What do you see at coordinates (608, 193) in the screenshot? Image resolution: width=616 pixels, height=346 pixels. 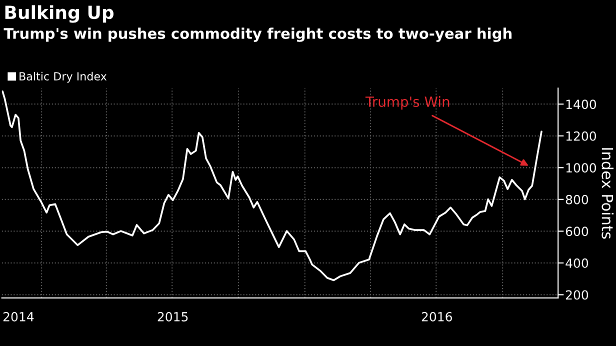 I see `y-axis-title: Index Points` at bounding box center [608, 193].